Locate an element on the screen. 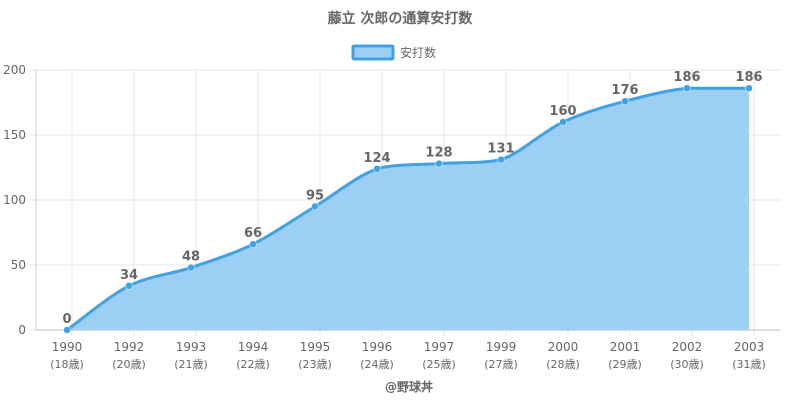 The width and height of the screenshot is (800, 400). x-tick-label-1990: 1990 is located at coordinates (67, 347).